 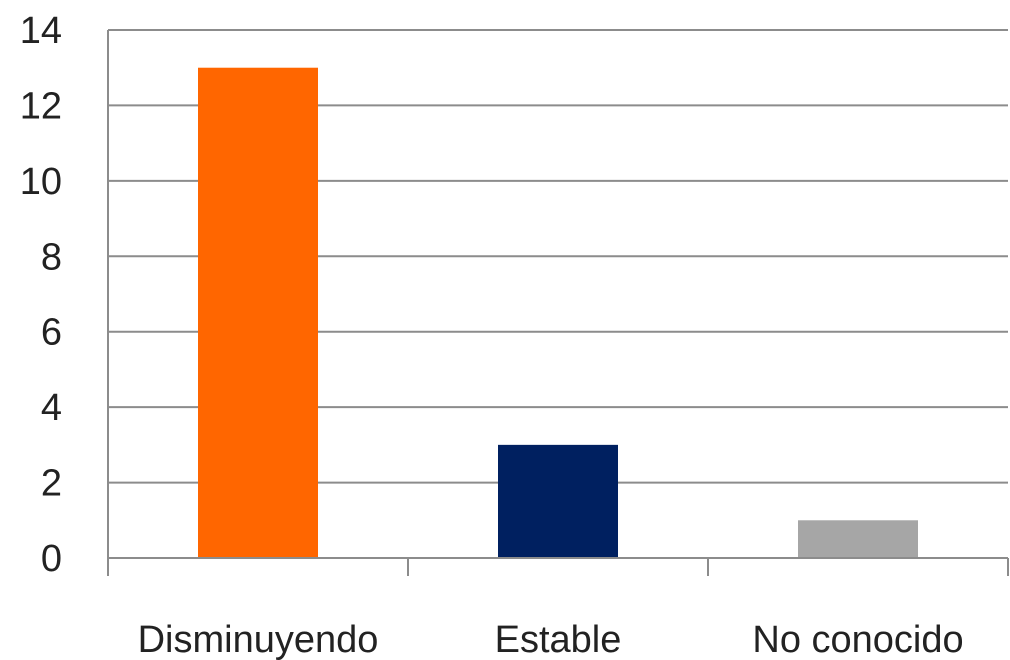 What do you see at coordinates (51, 408) in the screenshot?
I see `y-tick-label: 4` at bounding box center [51, 408].